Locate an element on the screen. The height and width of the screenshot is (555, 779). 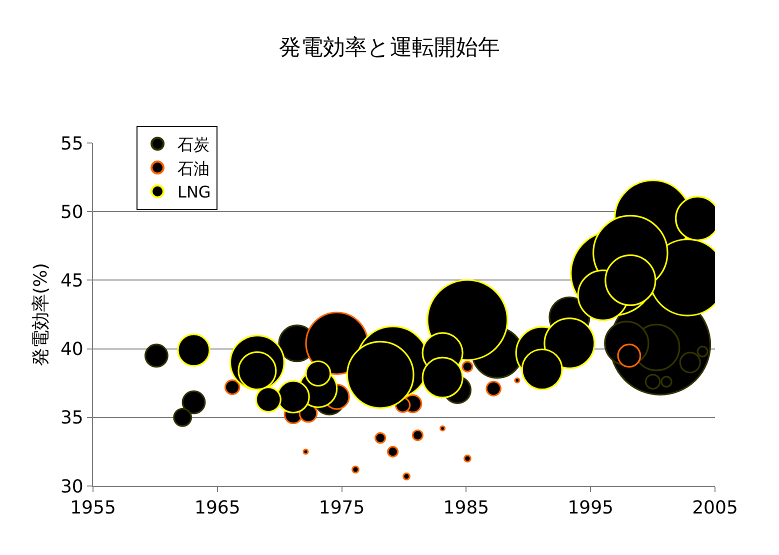
x-tick-label: 1995 is located at coordinates (591, 508).